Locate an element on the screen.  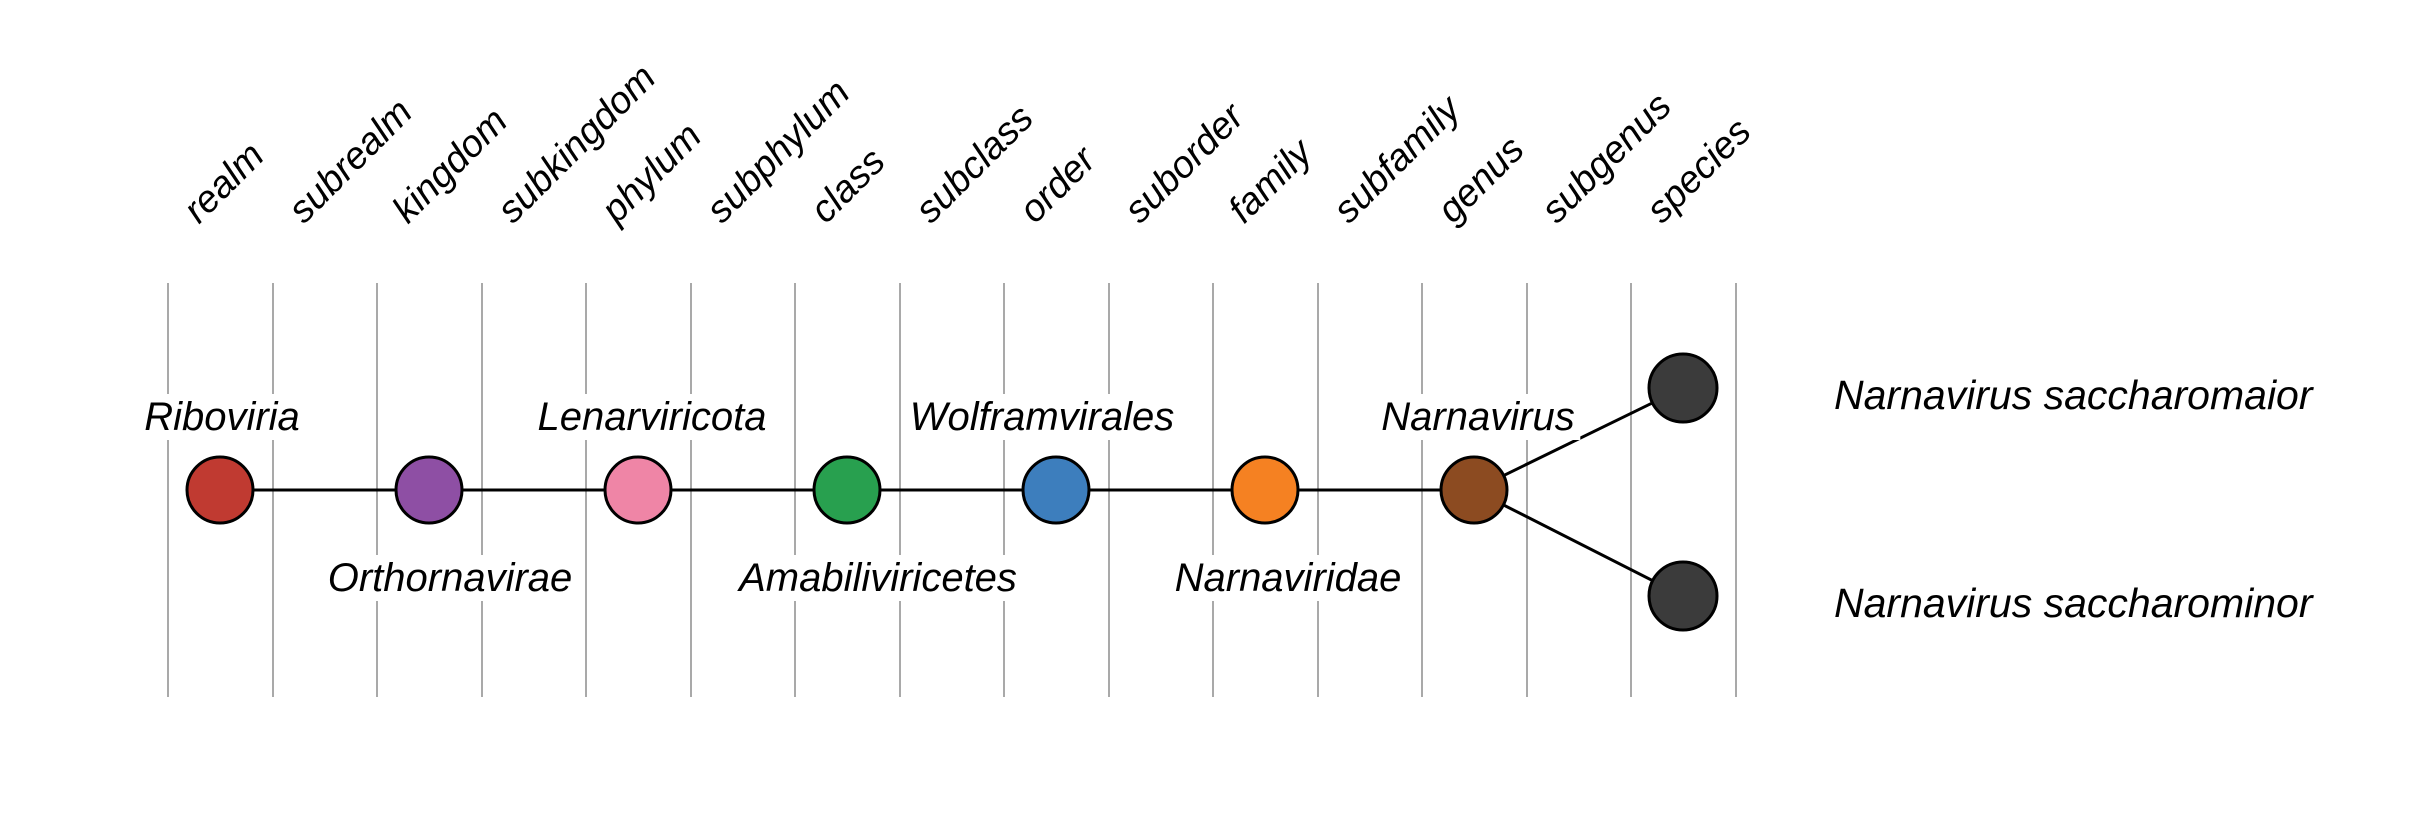
taxon-label-lenarviricota: Lenarviricota is located at coordinates (652, 417).